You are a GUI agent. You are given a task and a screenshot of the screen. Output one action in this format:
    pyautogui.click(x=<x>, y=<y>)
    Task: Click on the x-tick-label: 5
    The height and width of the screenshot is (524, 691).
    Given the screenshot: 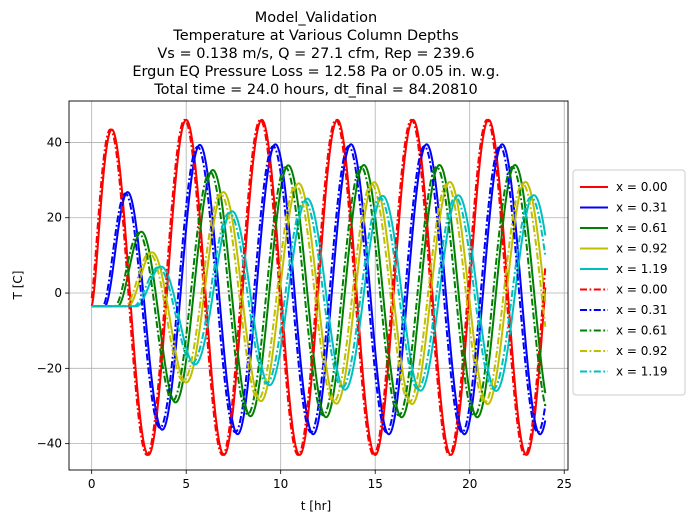 What is the action you would take?
    pyautogui.click(x=186, y=484)
    